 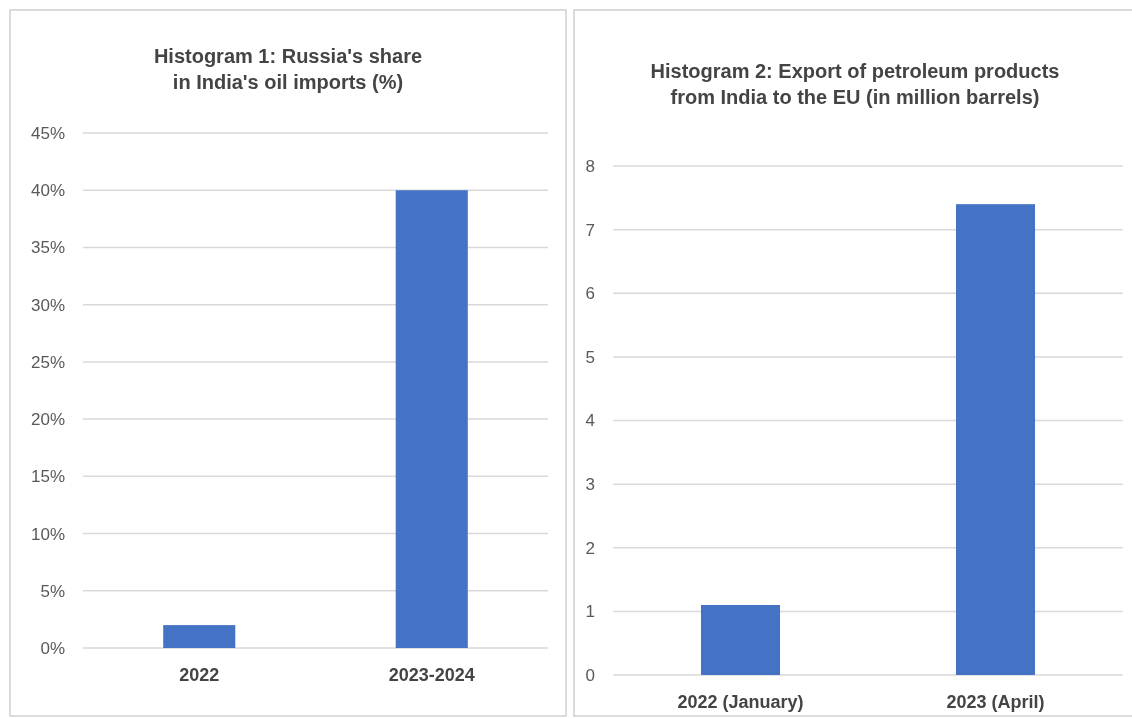 I want to click on y-tick-label: 45%, so click(x=47, y=133).